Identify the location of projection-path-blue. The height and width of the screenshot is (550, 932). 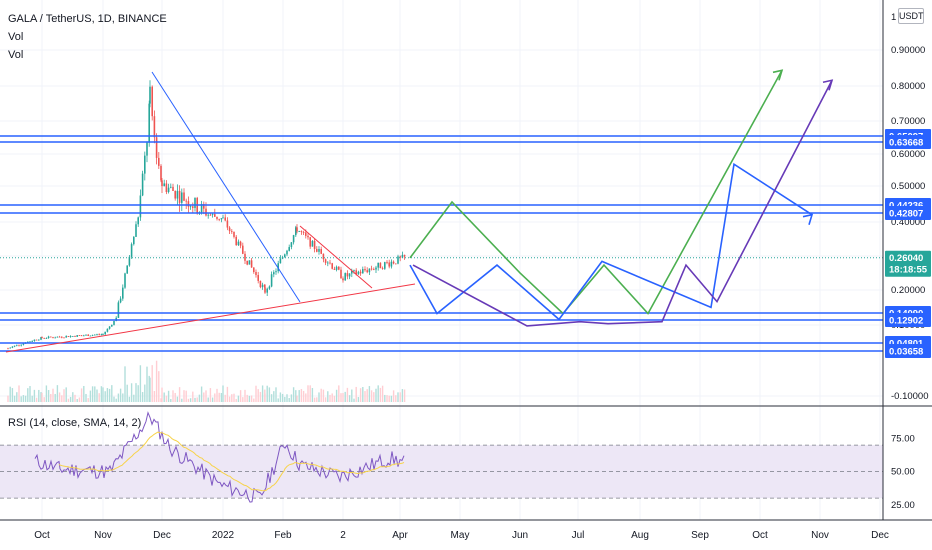
(611, 241).